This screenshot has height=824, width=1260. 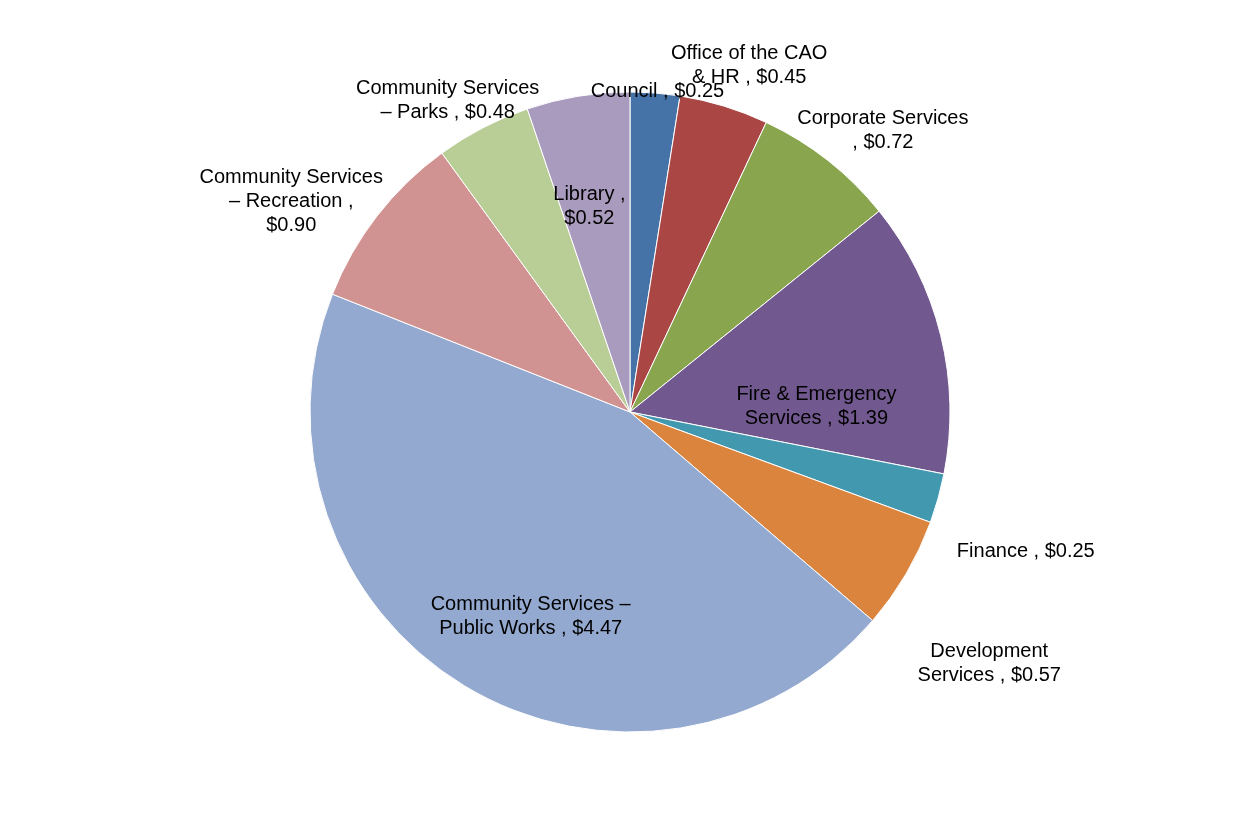 What do you see at coordinates (589, 204) in the screenshot?
I see `slice-label: Library , $0.52` at bounding box center [589, 204].